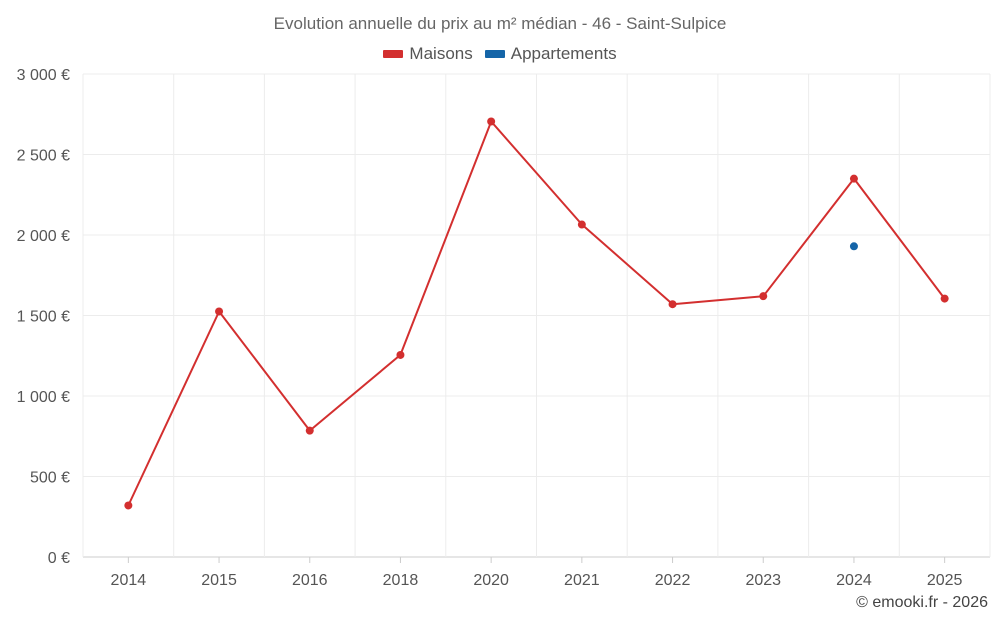 This screenshot has width=1000, height=625. Describe the element at coordinates (219, 580) in the screenshot. I see `x-tick-label: 2015` at that location.